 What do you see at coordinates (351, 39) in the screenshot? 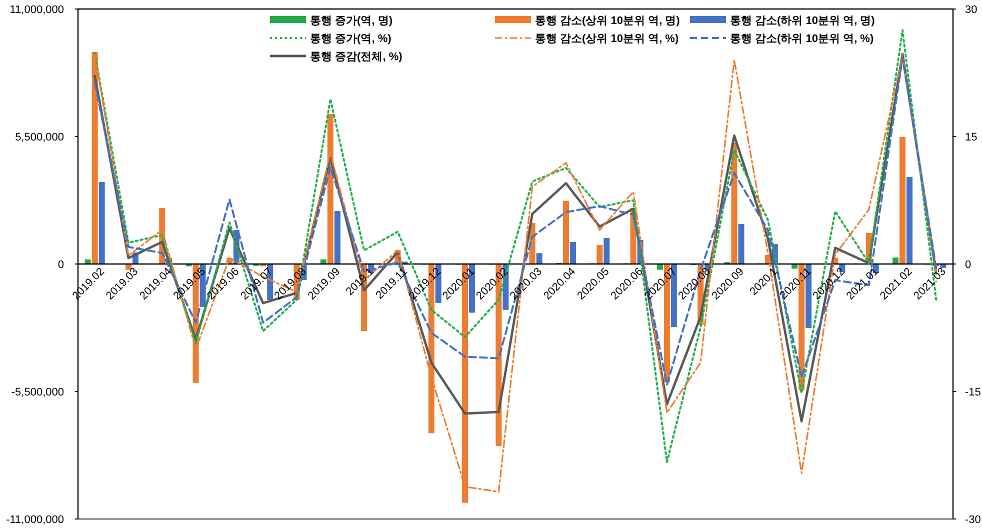
I see `legend-label: 통행 증가(역, %)` at bounding box center [351, 39].